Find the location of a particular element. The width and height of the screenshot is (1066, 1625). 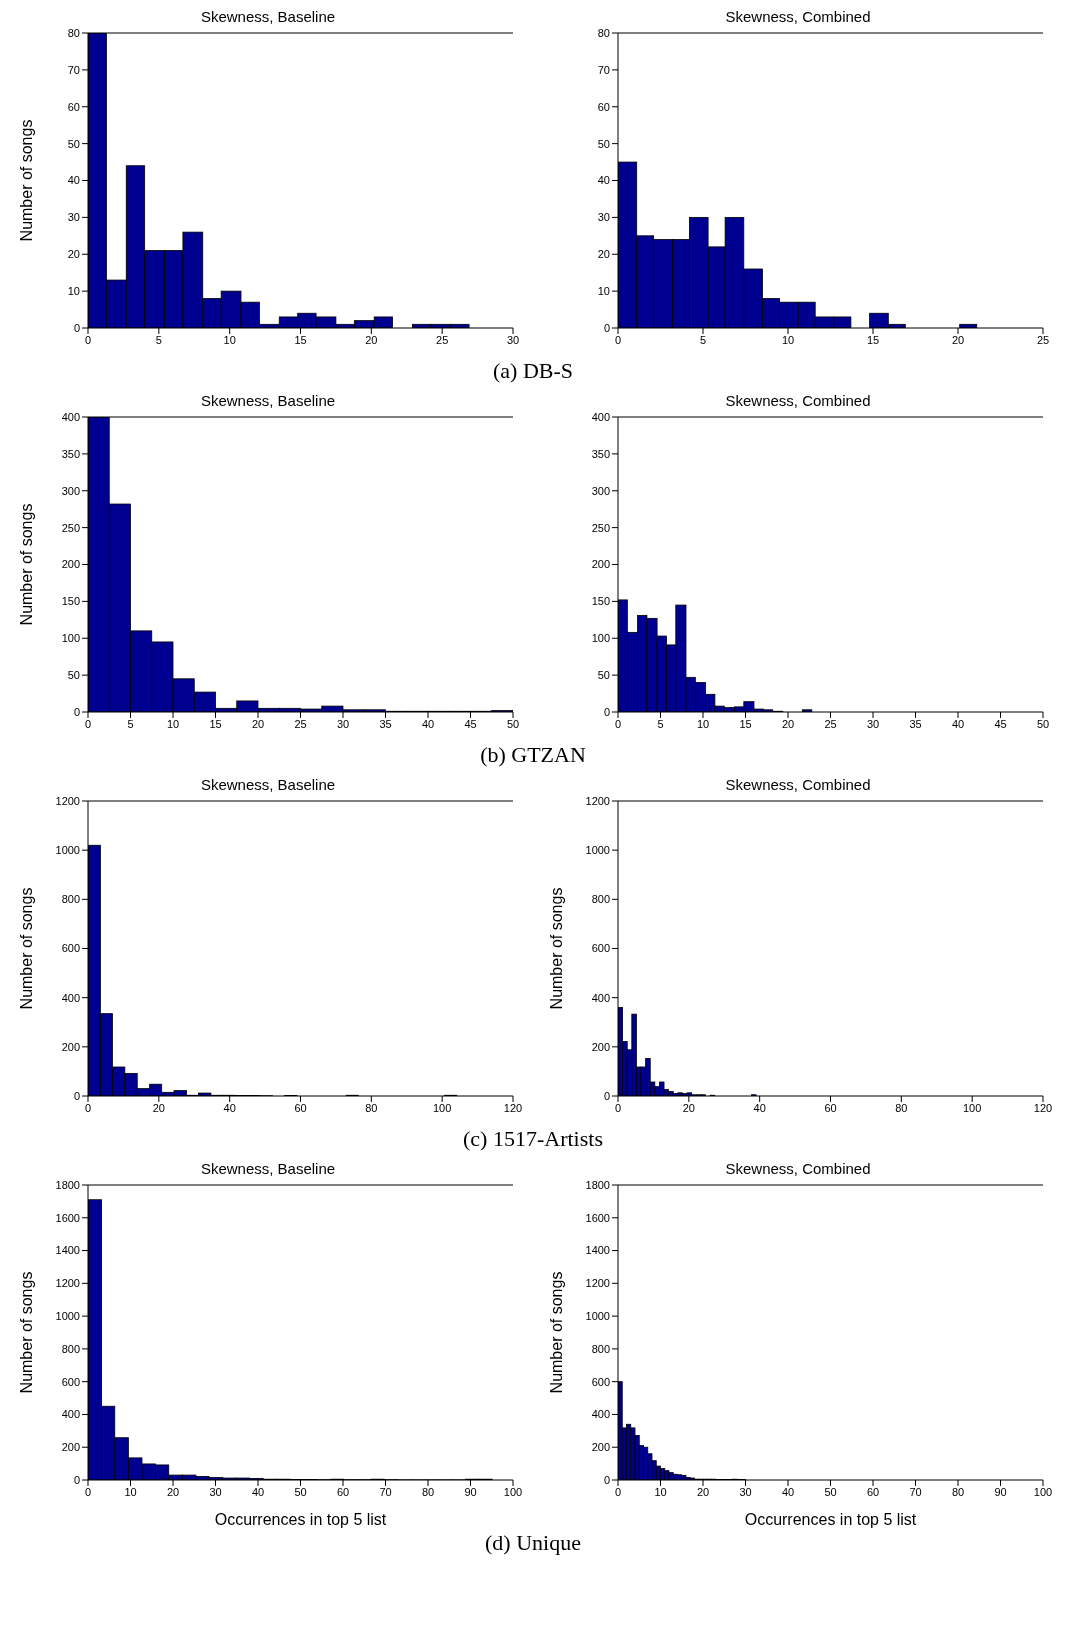

y-tick-label: 60 is located at coordinates (73, 106).